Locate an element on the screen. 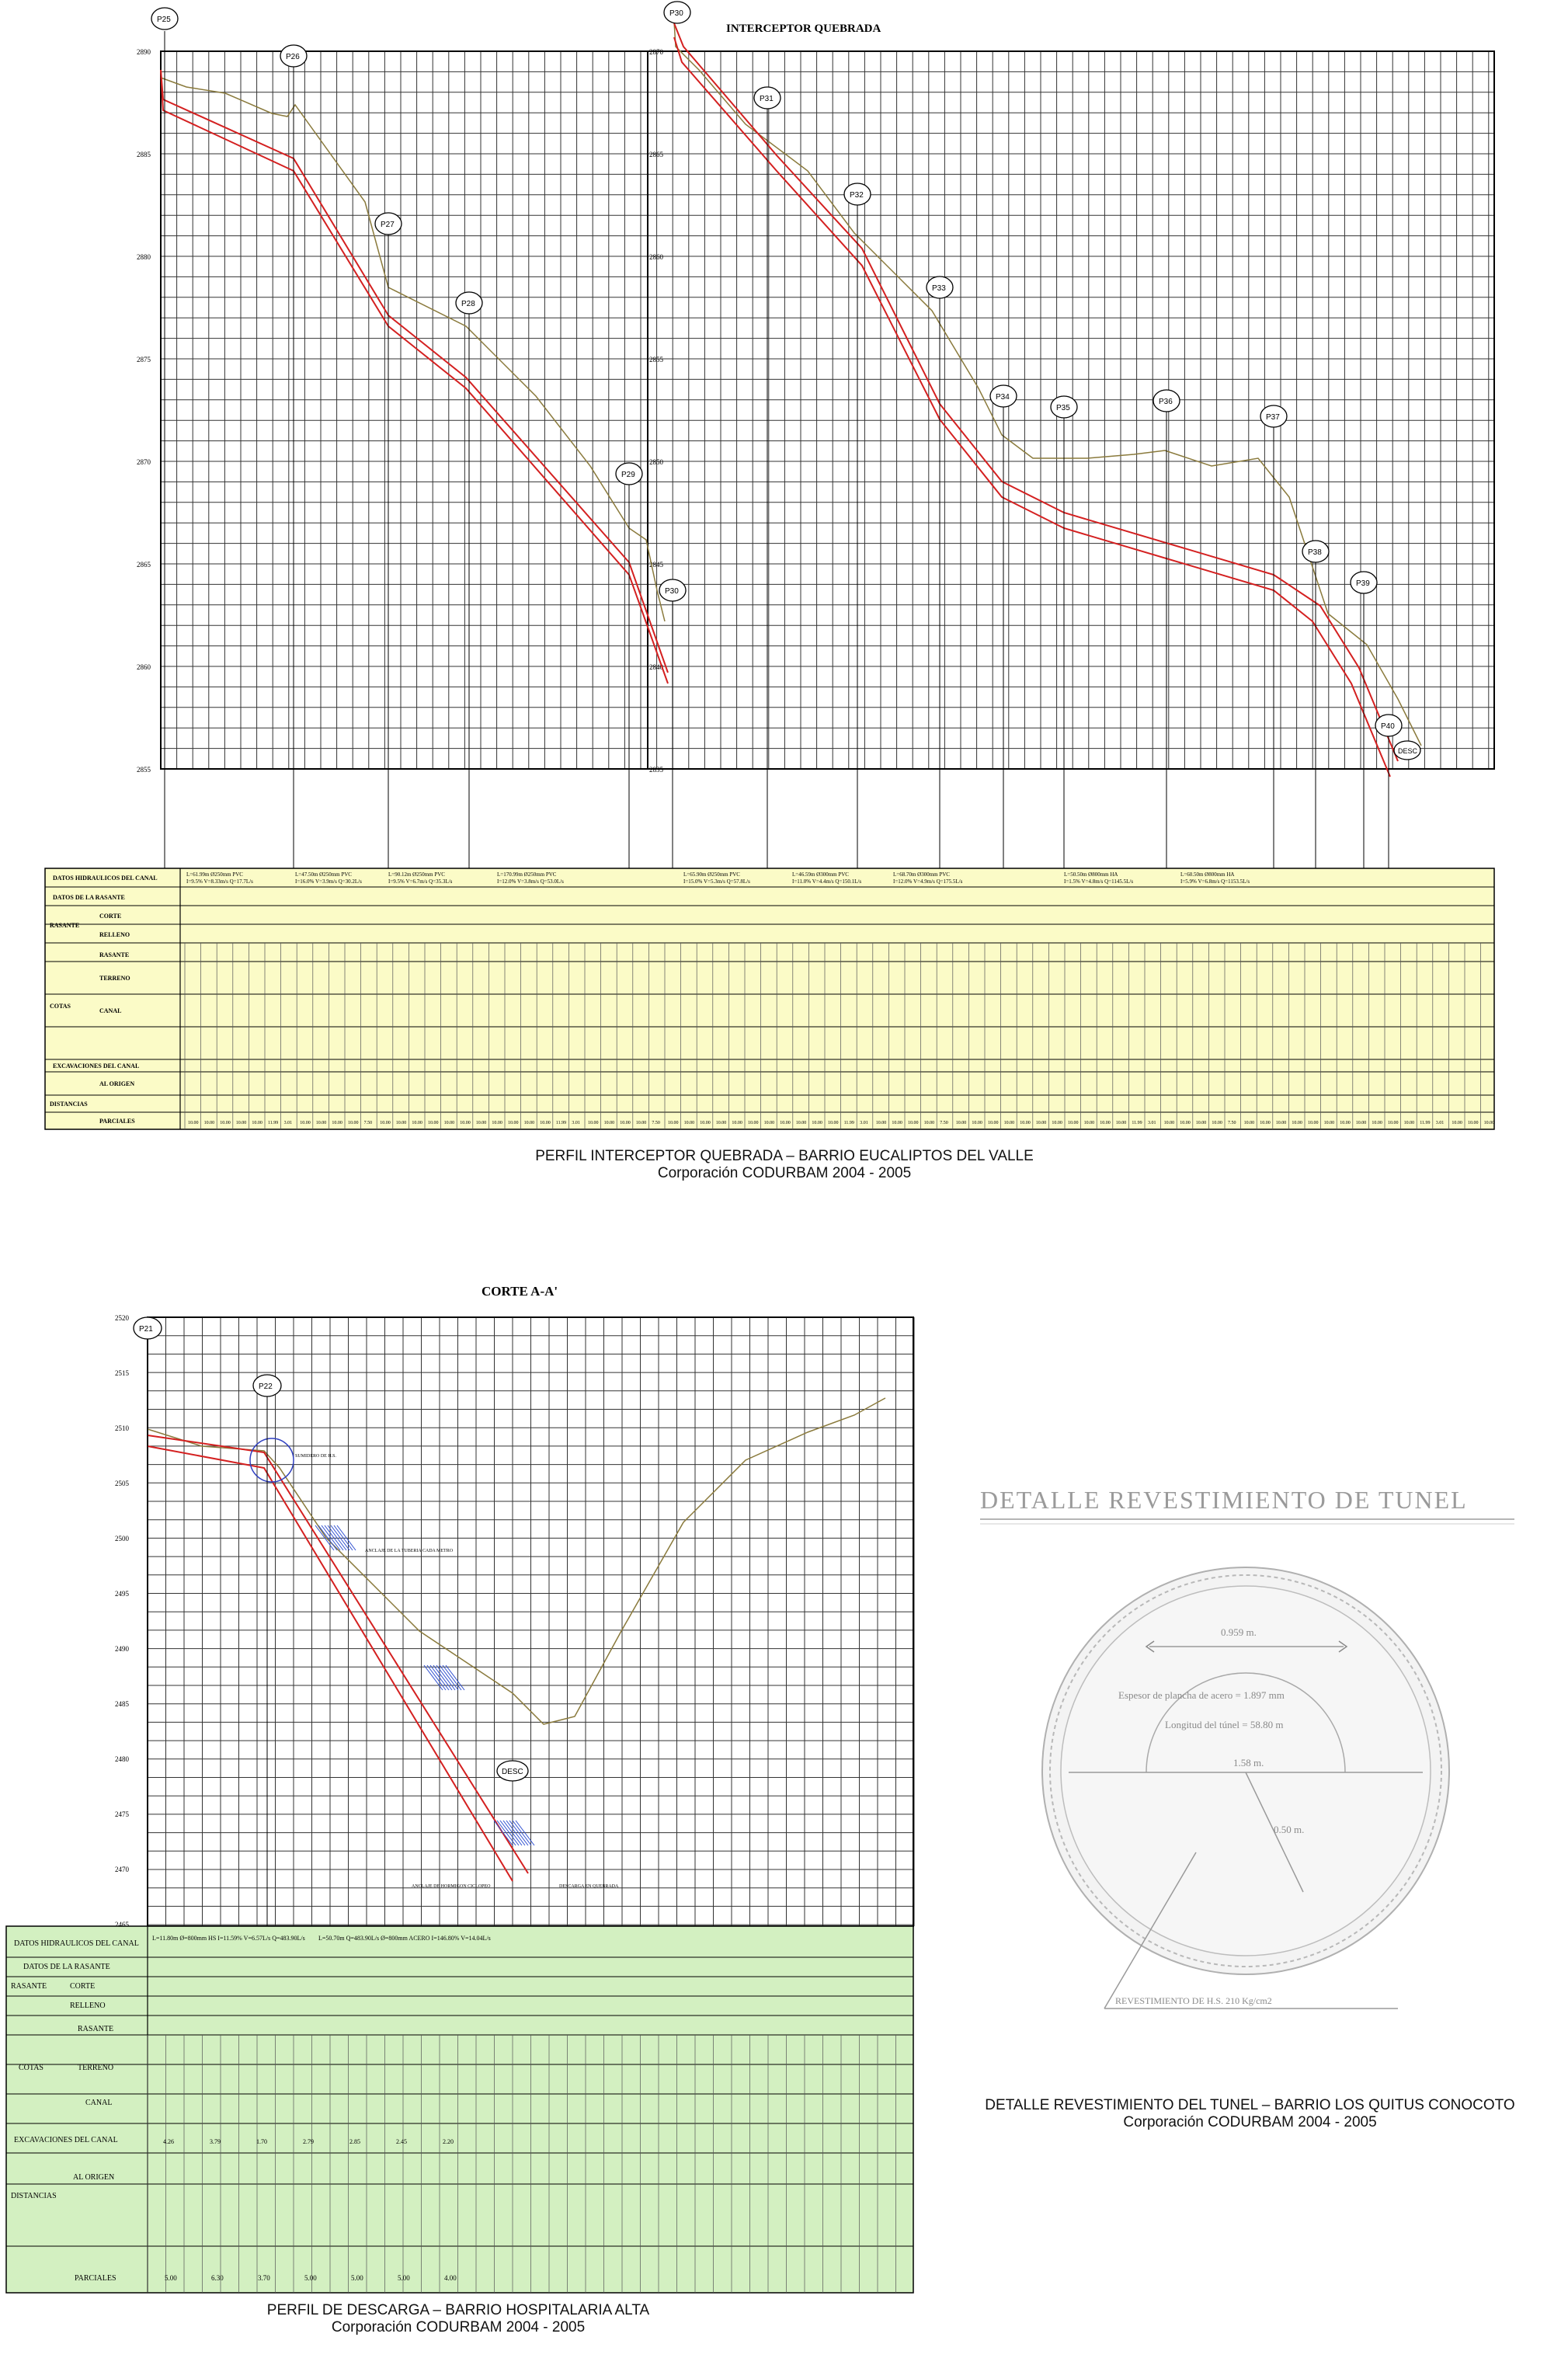  elev-label: 2505 is located at coordinates (122, 1483).